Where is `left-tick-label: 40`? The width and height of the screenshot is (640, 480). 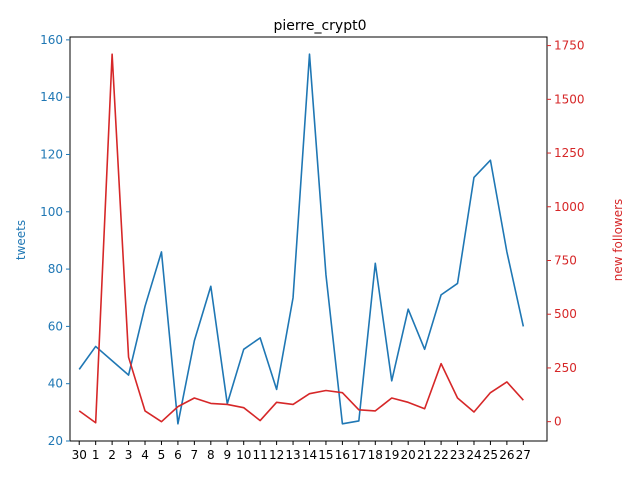
left-tick-label: 40 is located at coordinates (55, 384).